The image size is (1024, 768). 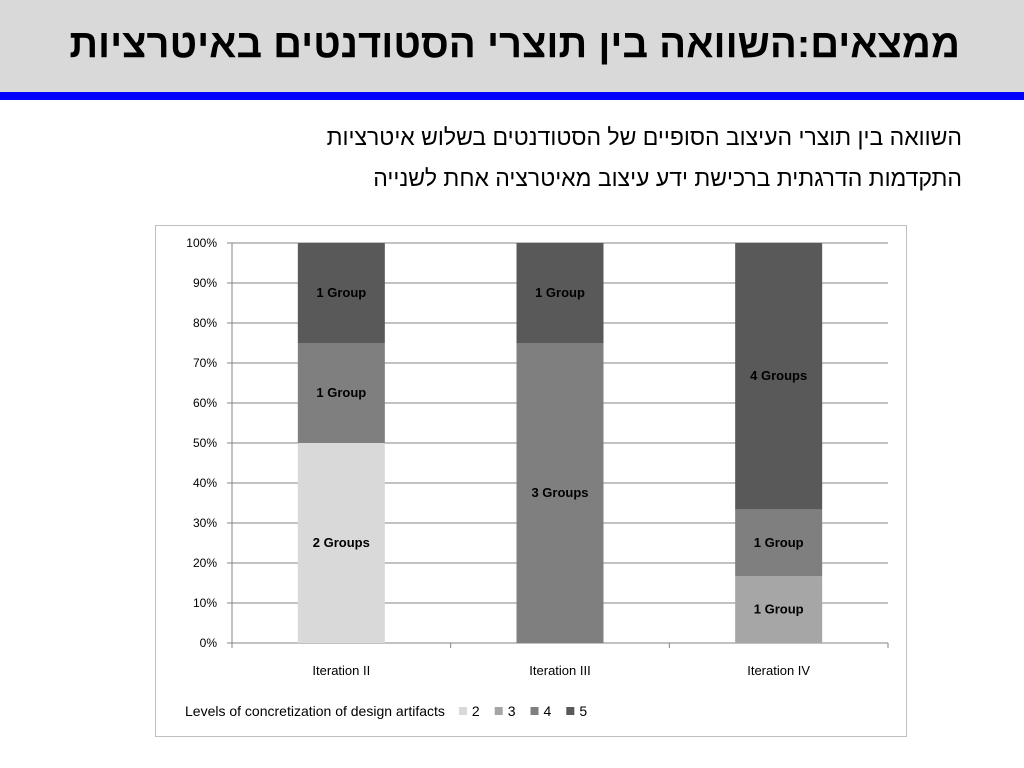 What do you see at coordinates (205, 403) in the screenshot?
I see `y-tick-label: 60%` at bounding box center [205, 403].